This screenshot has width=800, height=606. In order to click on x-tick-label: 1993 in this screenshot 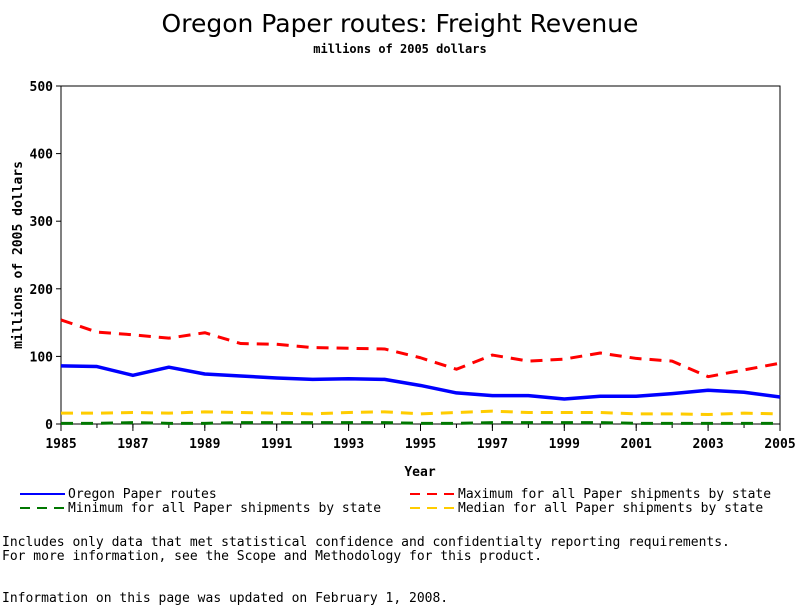, I will do `click(348, 444)`.